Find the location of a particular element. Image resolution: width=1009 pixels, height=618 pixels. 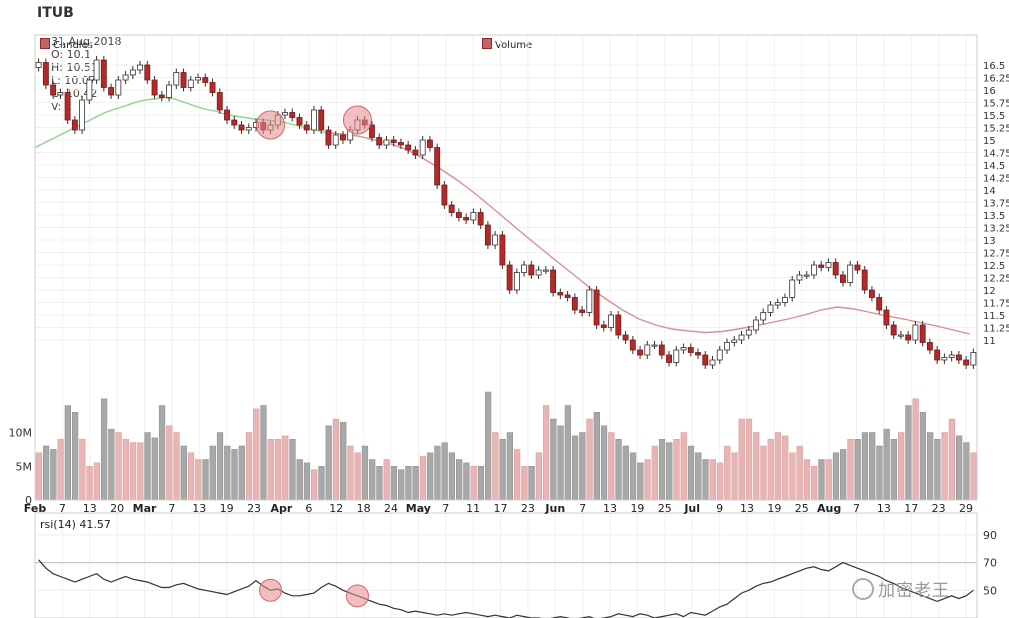

price-tick-label: 15 is located at coordinates (989, 141).